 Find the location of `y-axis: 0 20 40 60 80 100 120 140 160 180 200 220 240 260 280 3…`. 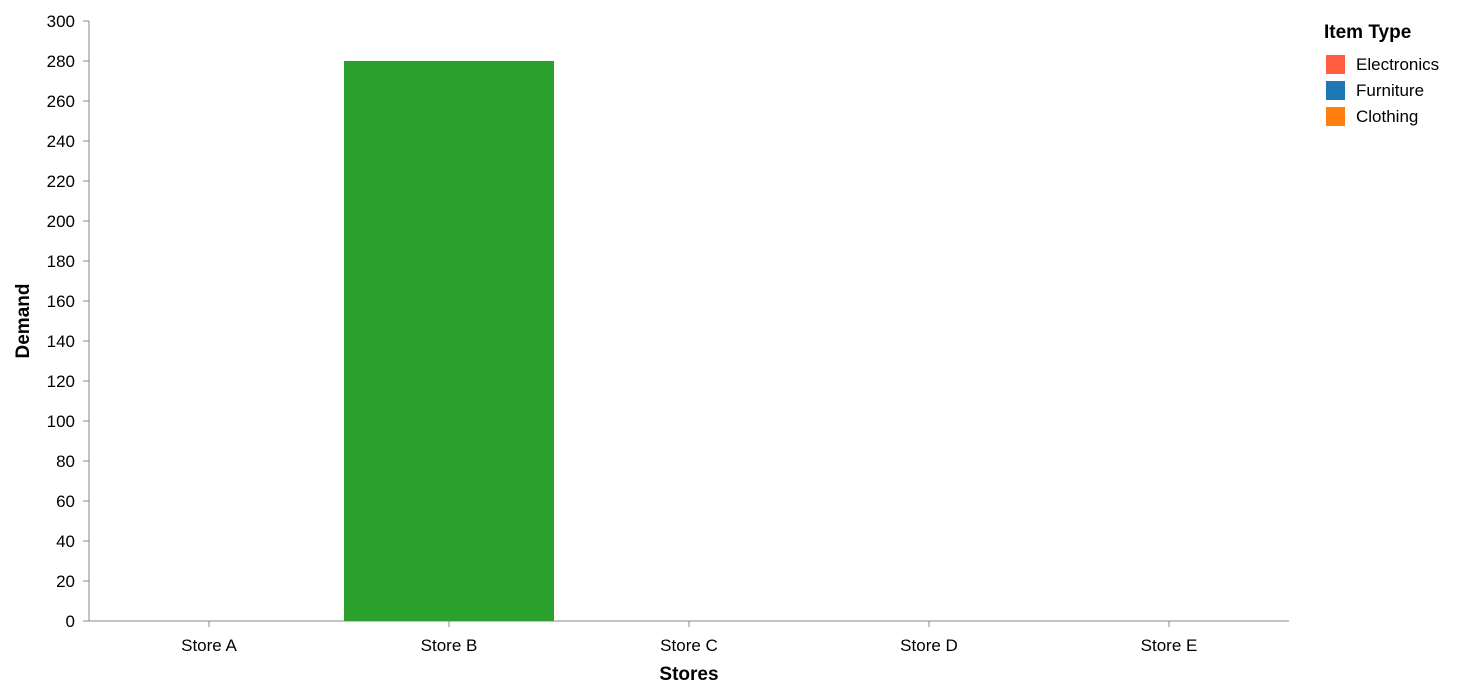

y-axis: 0 20 40 60 80 100 120 140 160 180 200 220 240 260 280 3… is located at coordinates (68, 321).